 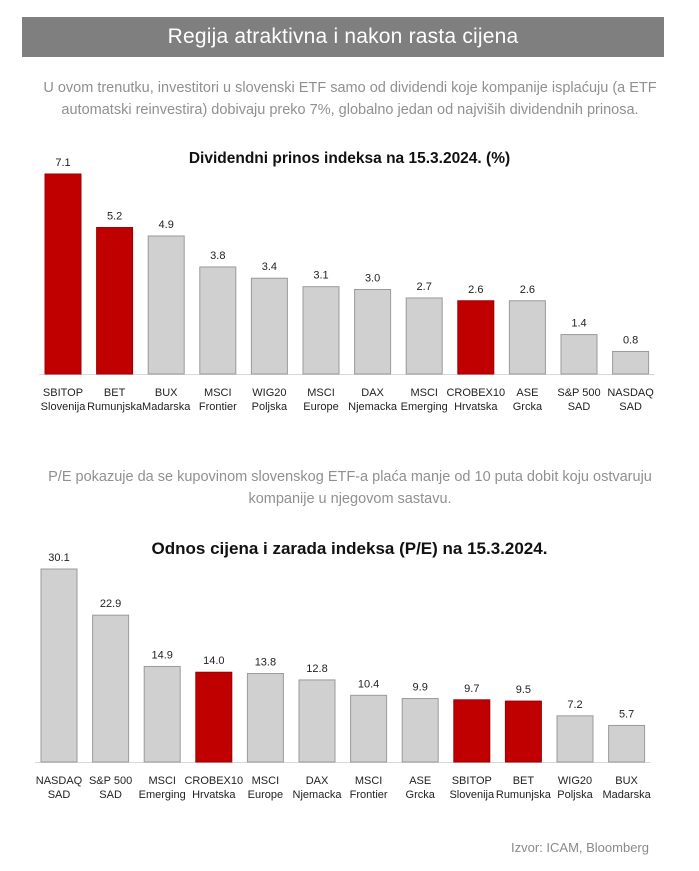 What do you see at coordinates (476, 407) in the screenshot?
I see `dividend-category-label-8-1: Hrvatska` at bounding box center [476, 407].